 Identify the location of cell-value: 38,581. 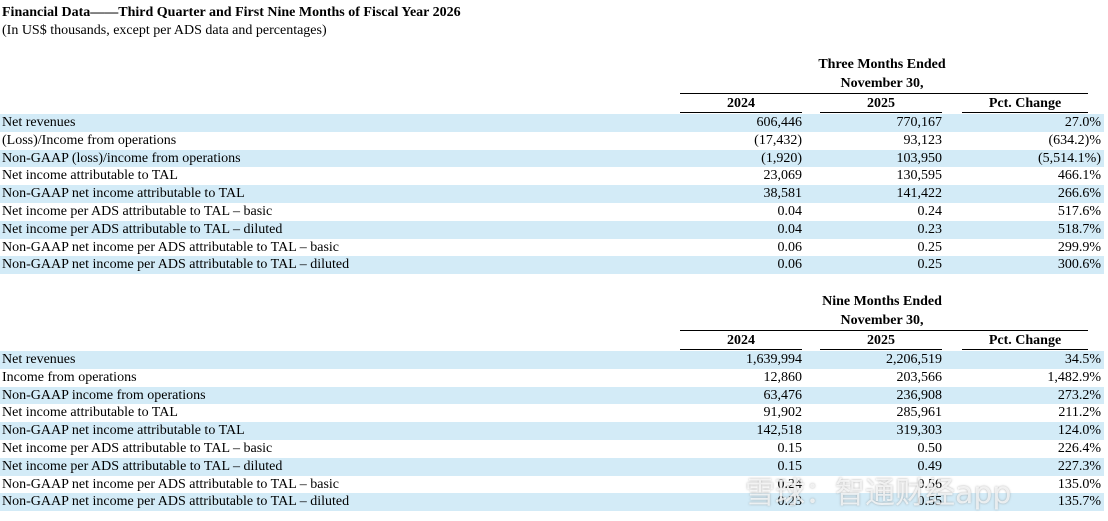
(783, 194).